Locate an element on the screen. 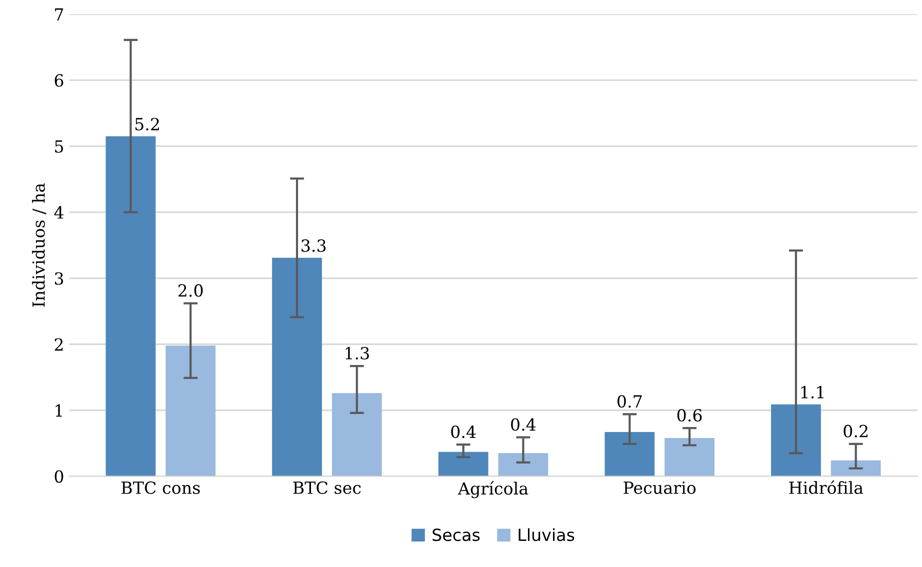 This screenshot has width=922, height=567. data-label: 3.3 is located at coordinates (314, 245).